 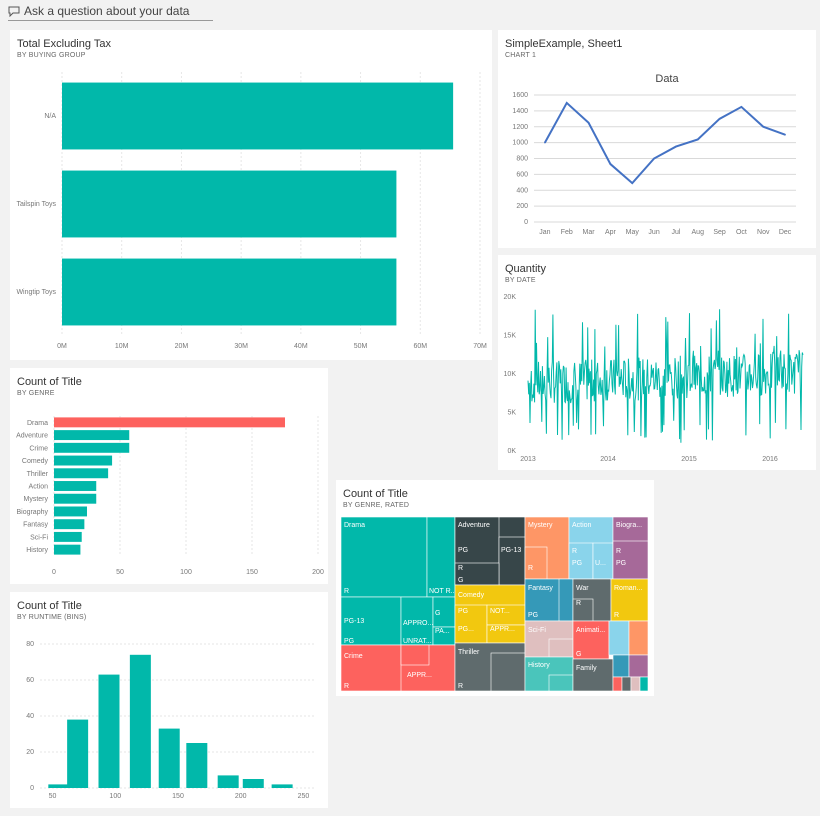 What do you see at coordinates (511, 413) in the screenshot?
I see `y-tick-label: 5K` at bounding box center [511, 413].